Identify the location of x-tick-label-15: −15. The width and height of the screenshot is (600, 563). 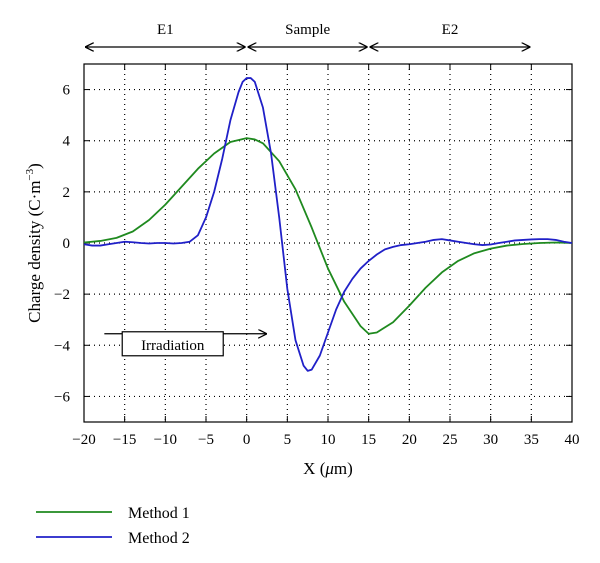
(124, 440).